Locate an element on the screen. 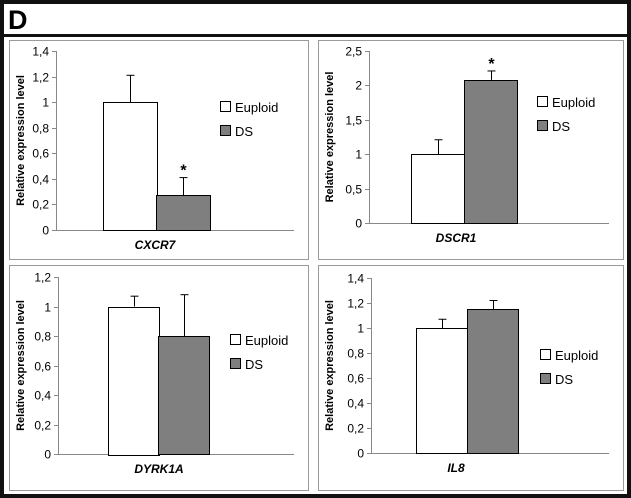 The width and height of the screenshot is (631, 498). y-tick-label: 0,5 is located at coordinates (353, 190).